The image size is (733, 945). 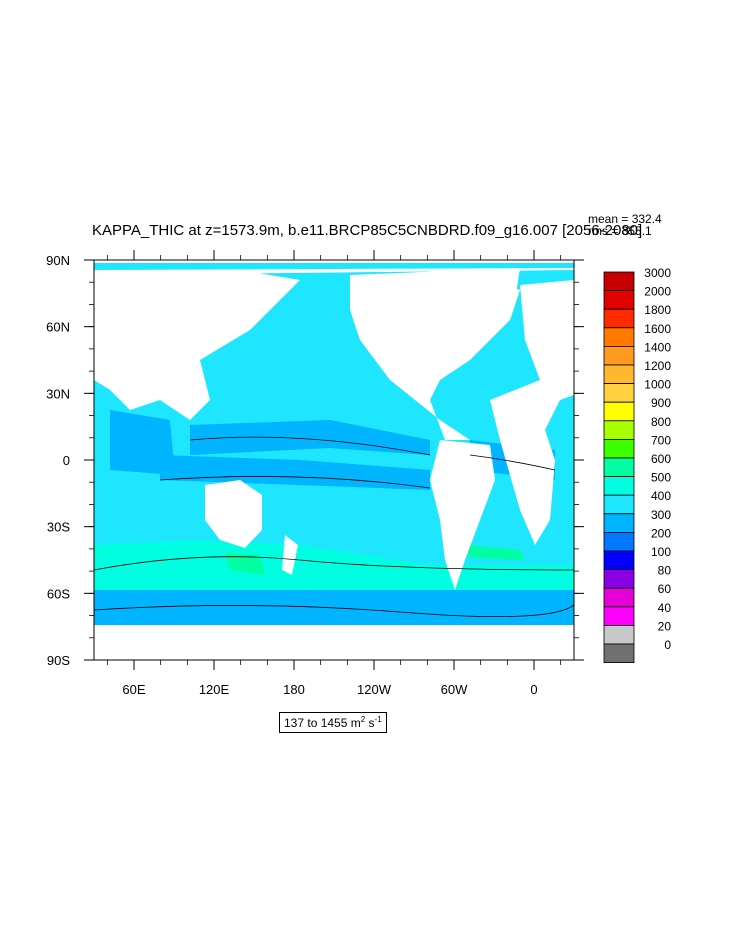 What do you see at coordinates (142, 442) in the screenshot?
I see `ocean-band-indian` at bounding box center [142, 442].